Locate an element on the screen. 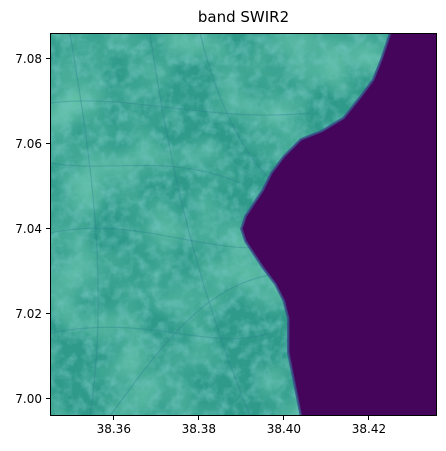 This screenshot has height=451, width=446. x-tick-label: 38.36 is located at coordinates (113, 429).